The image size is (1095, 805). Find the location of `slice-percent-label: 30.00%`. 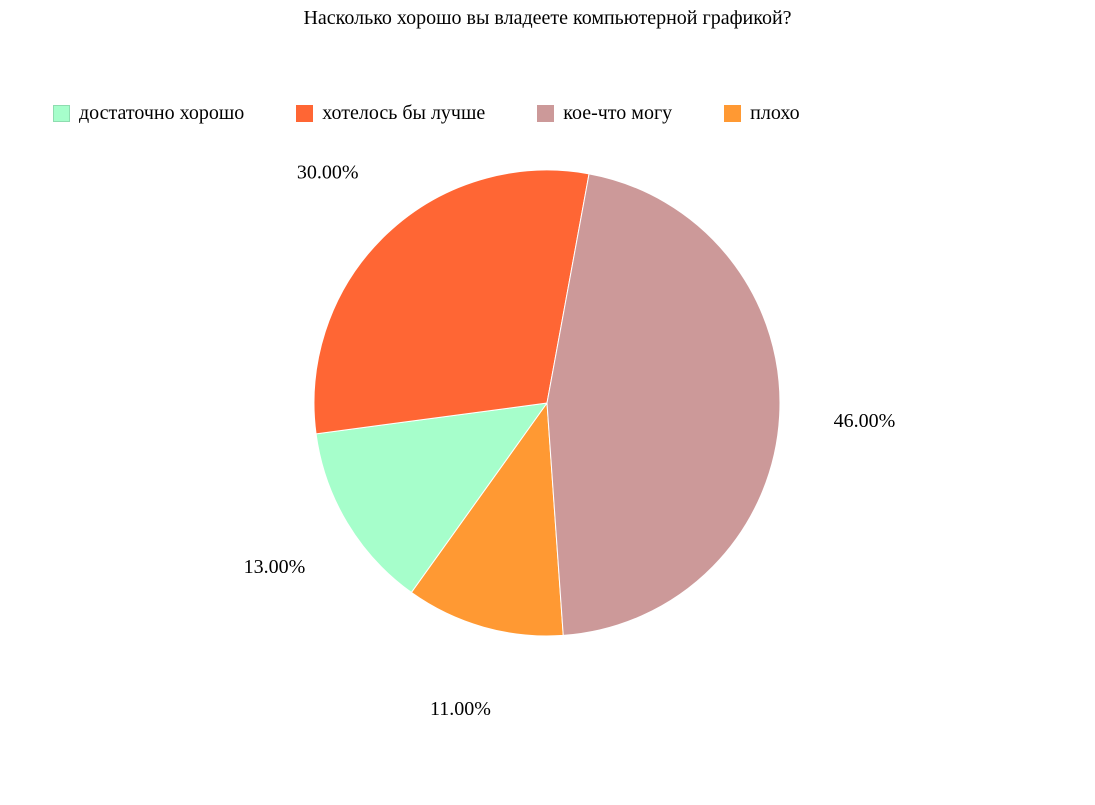

slice-percent-label: 30.00% is located at coordinates (328, 173).